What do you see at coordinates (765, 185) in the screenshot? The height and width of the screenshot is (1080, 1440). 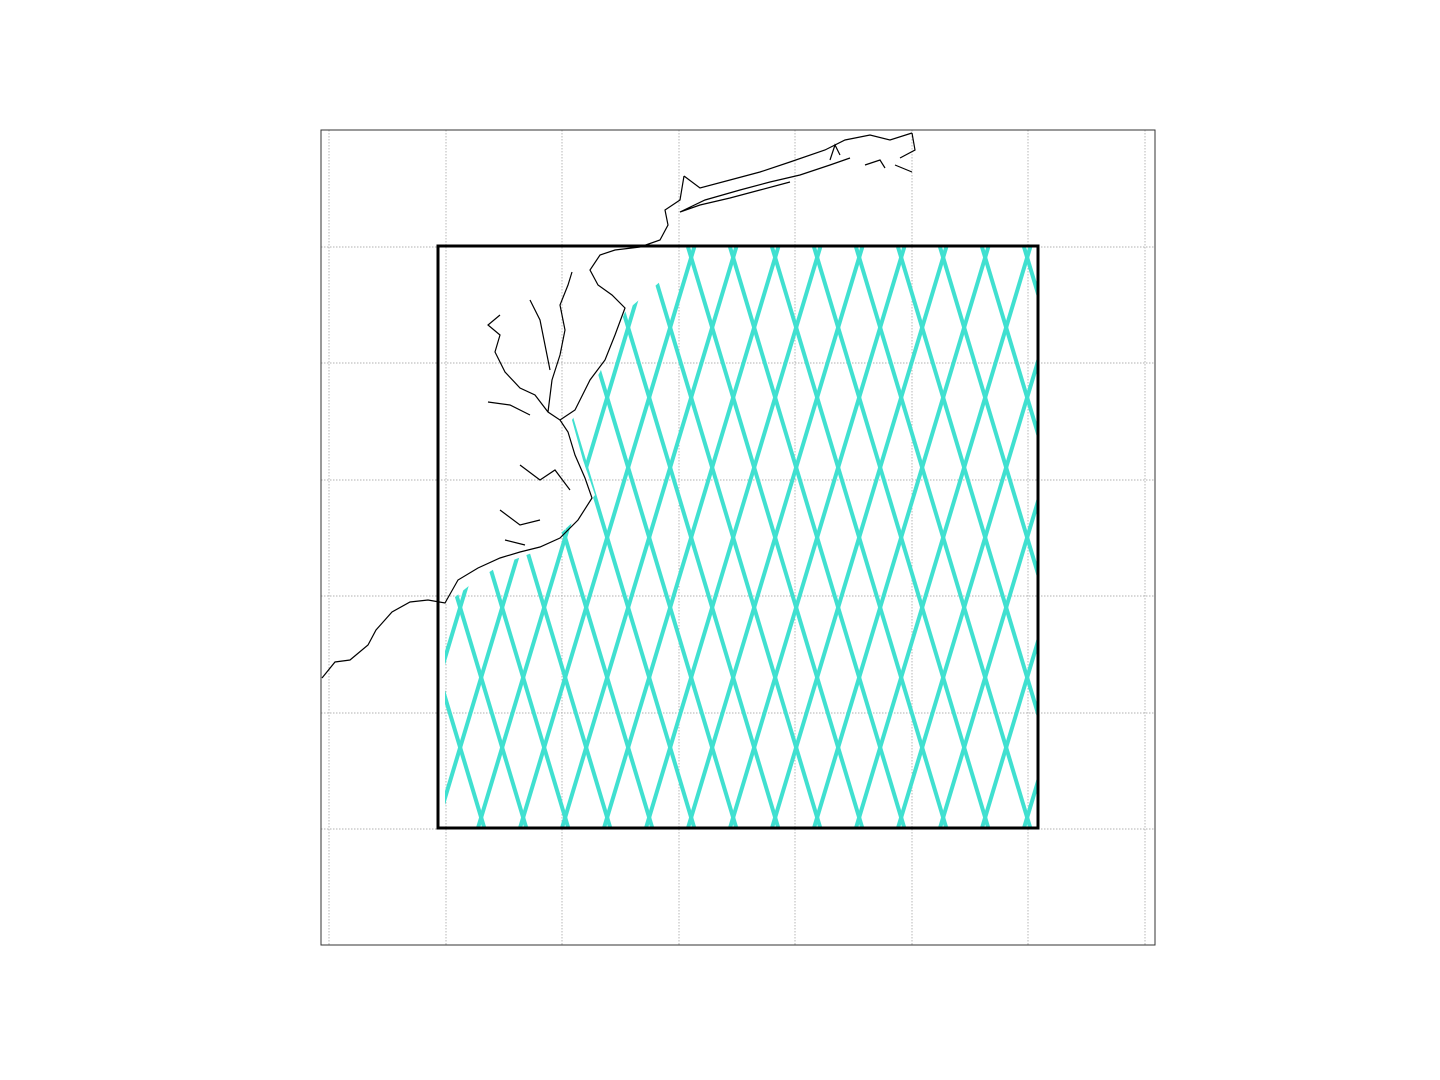 I see `long-island` at bounding box center [765, 185].